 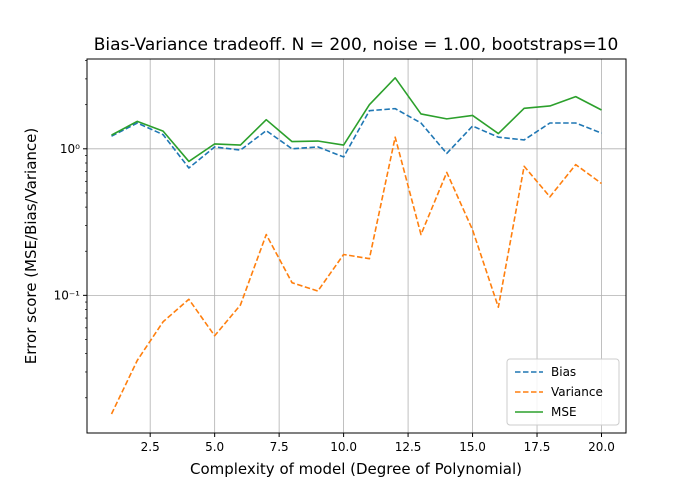 I want to click on series-line-mse, so click(x=356, y=120).